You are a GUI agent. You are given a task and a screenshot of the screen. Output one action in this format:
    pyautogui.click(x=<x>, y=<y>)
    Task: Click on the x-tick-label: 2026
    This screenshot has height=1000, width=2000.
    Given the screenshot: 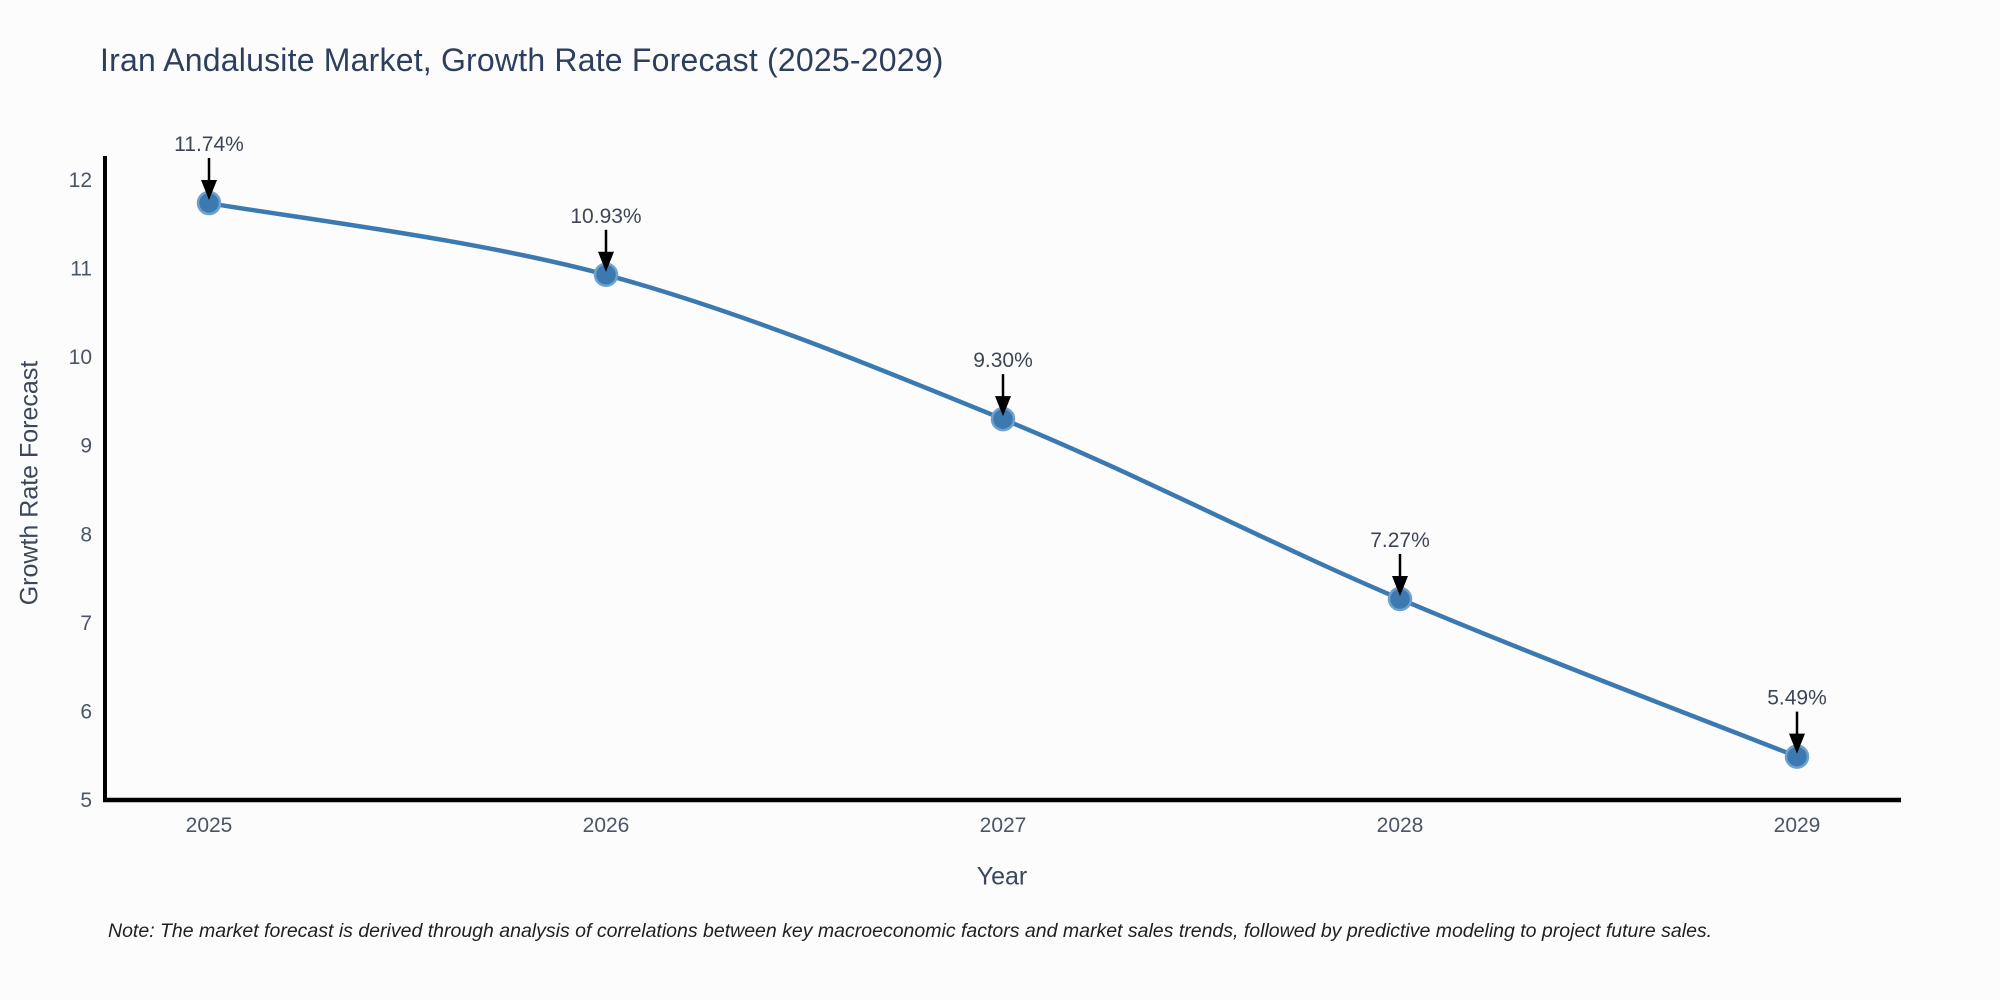 What is the action you would take?
    pyautogui.click(x=606, y=825)
    